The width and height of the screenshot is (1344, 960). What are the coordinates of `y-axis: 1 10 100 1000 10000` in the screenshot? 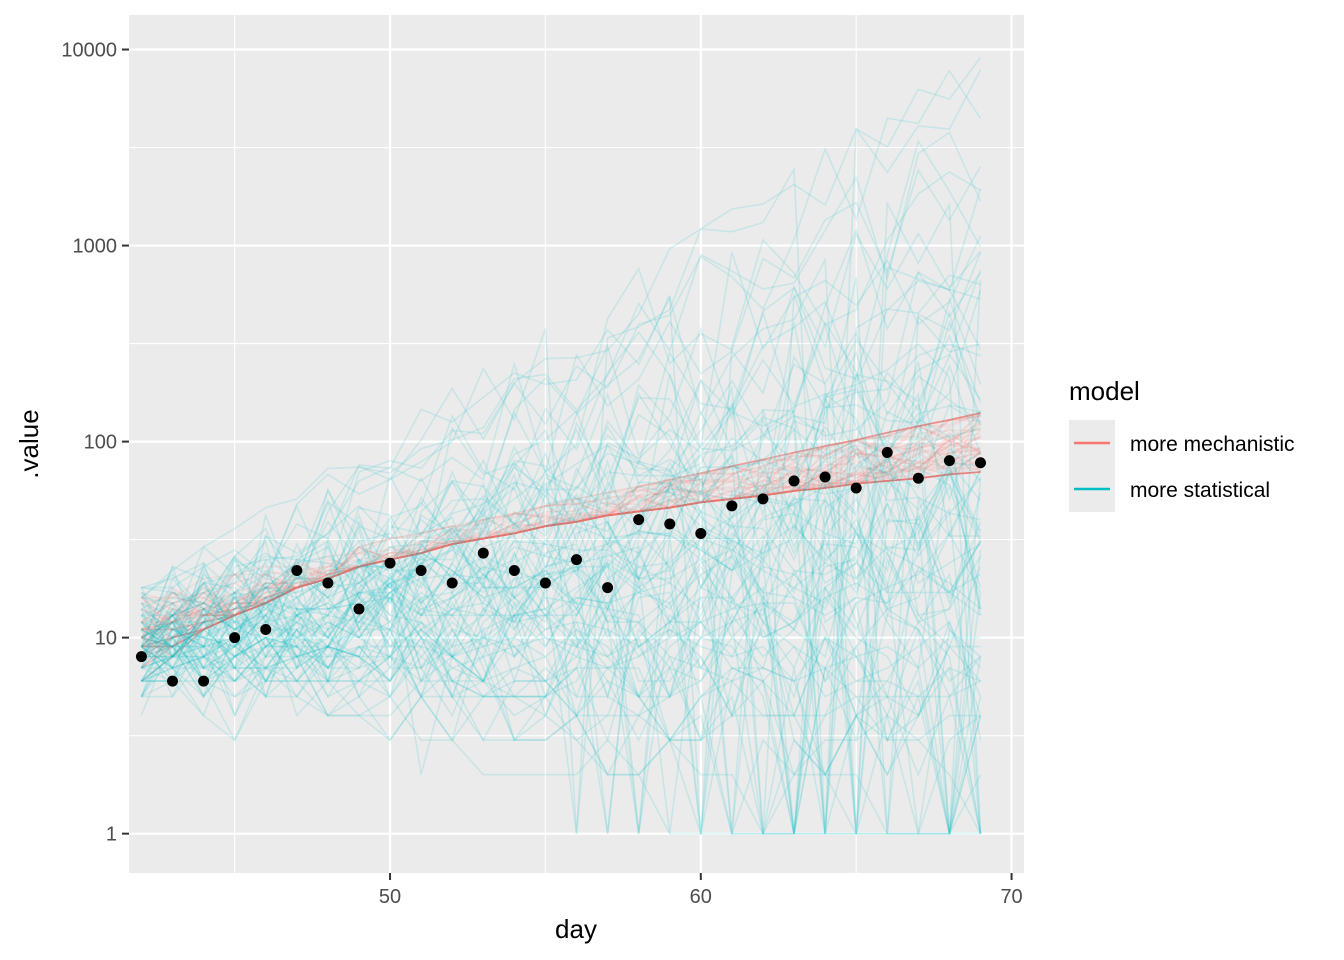 It's located at (95, 443).